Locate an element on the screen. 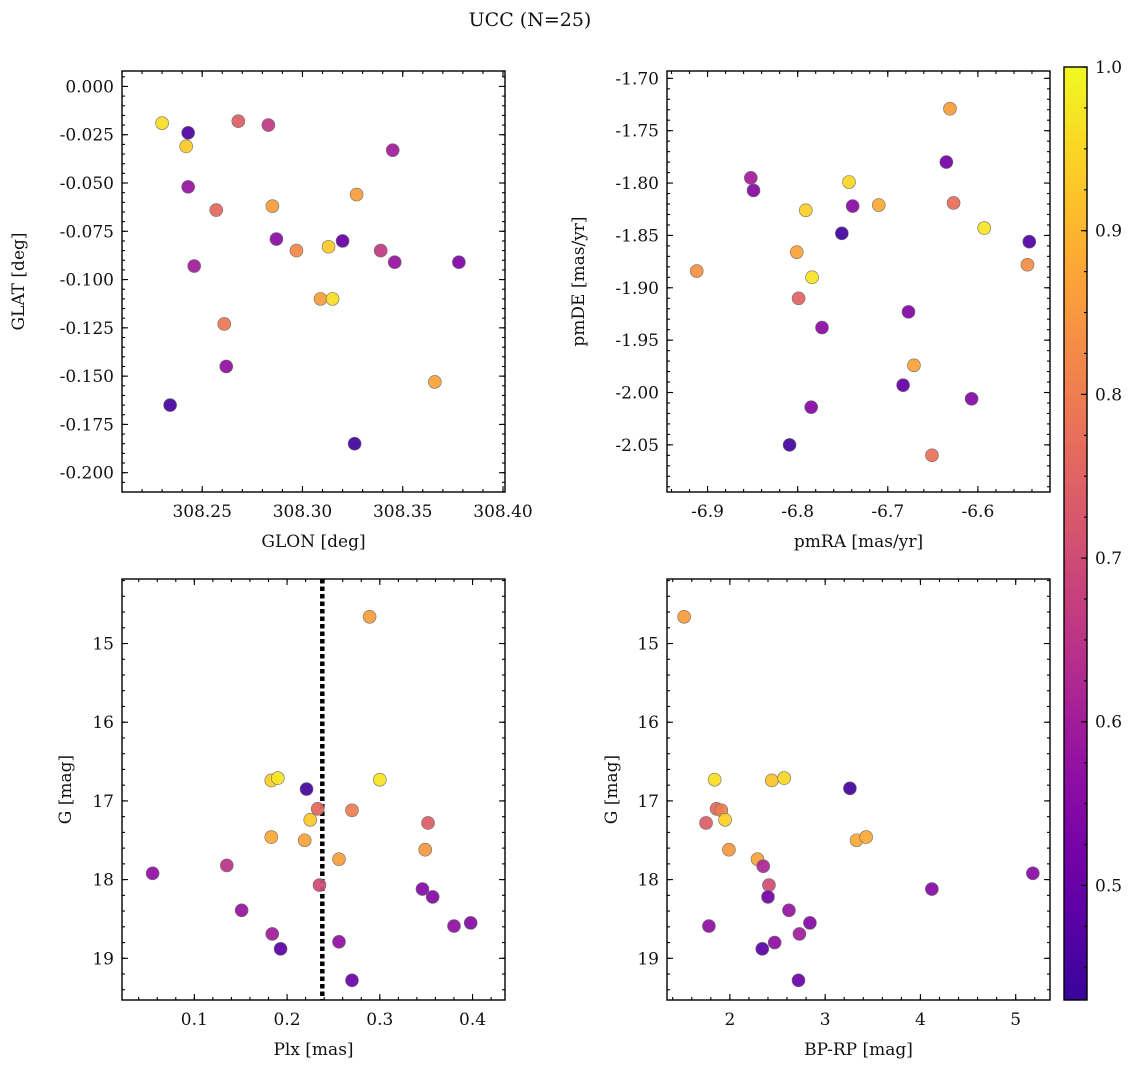 This screenshot has height=1067, width=1136. x-tick-label: -6.9 is located at coordinates (707, 512).